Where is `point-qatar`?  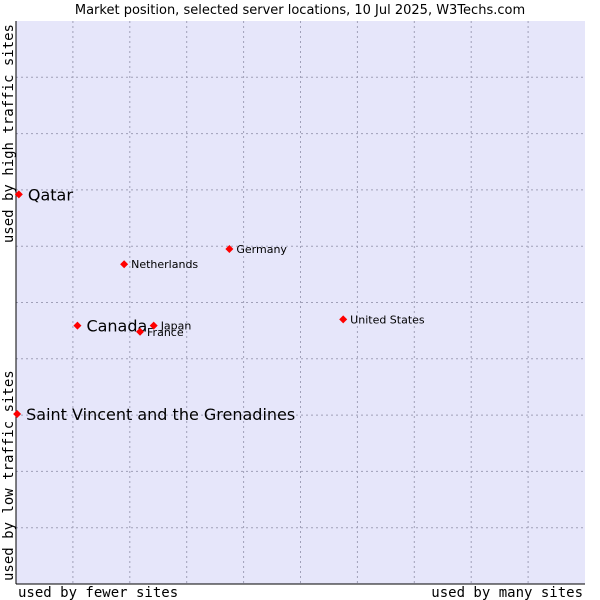 point-qatar is located at coordinates (18, 194).